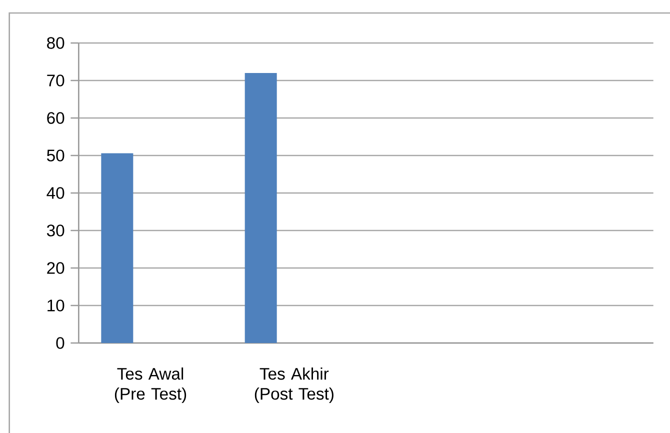 Image resolution: width=670 pixels, height=433 pixels. Describe the element at coordinates (294, 385) in the screenshot. I see `x-tick-label: Tes Akhir (Post Test)` at that location.